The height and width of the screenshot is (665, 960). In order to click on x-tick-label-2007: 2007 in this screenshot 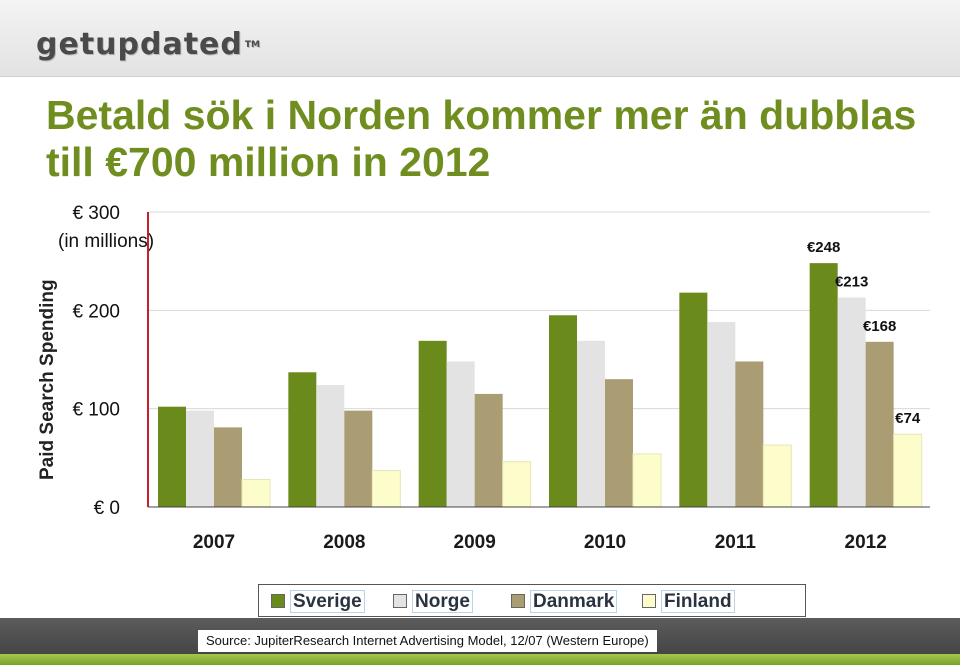, I will do `click(214, 542)`.